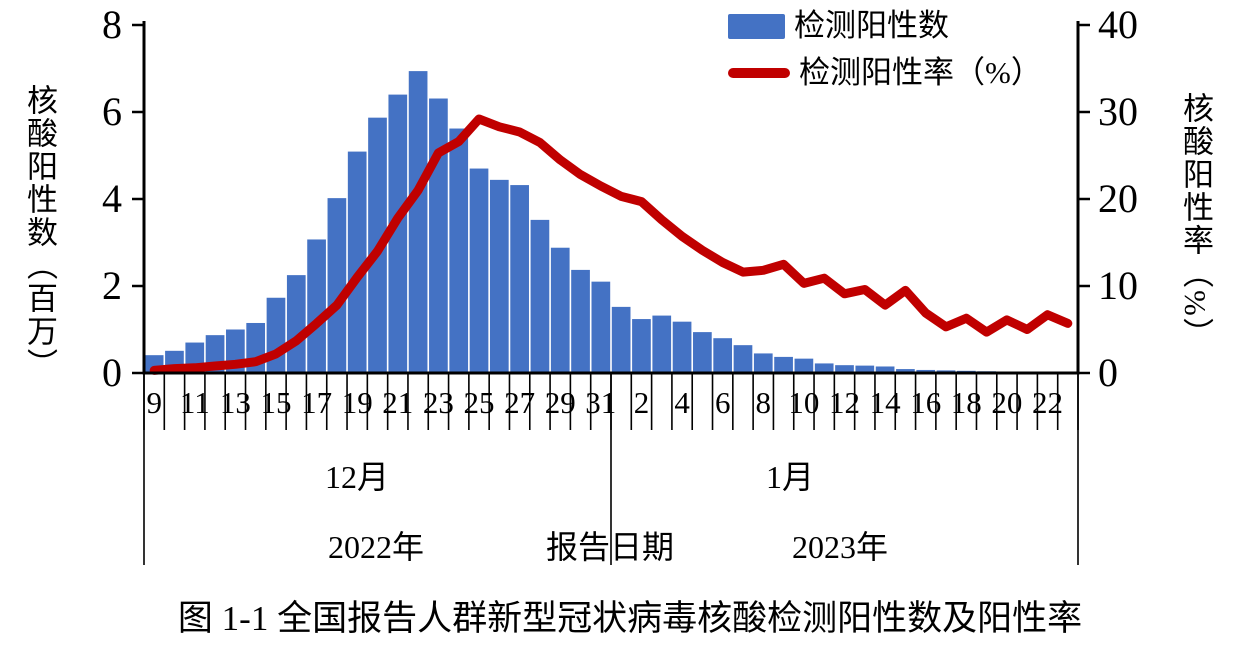 This screenshot has width=1258, height=662. What do you see at coordinates (357, 402) in the screenshot?
I see `day-label: 19` at bounding box center [357, 402].